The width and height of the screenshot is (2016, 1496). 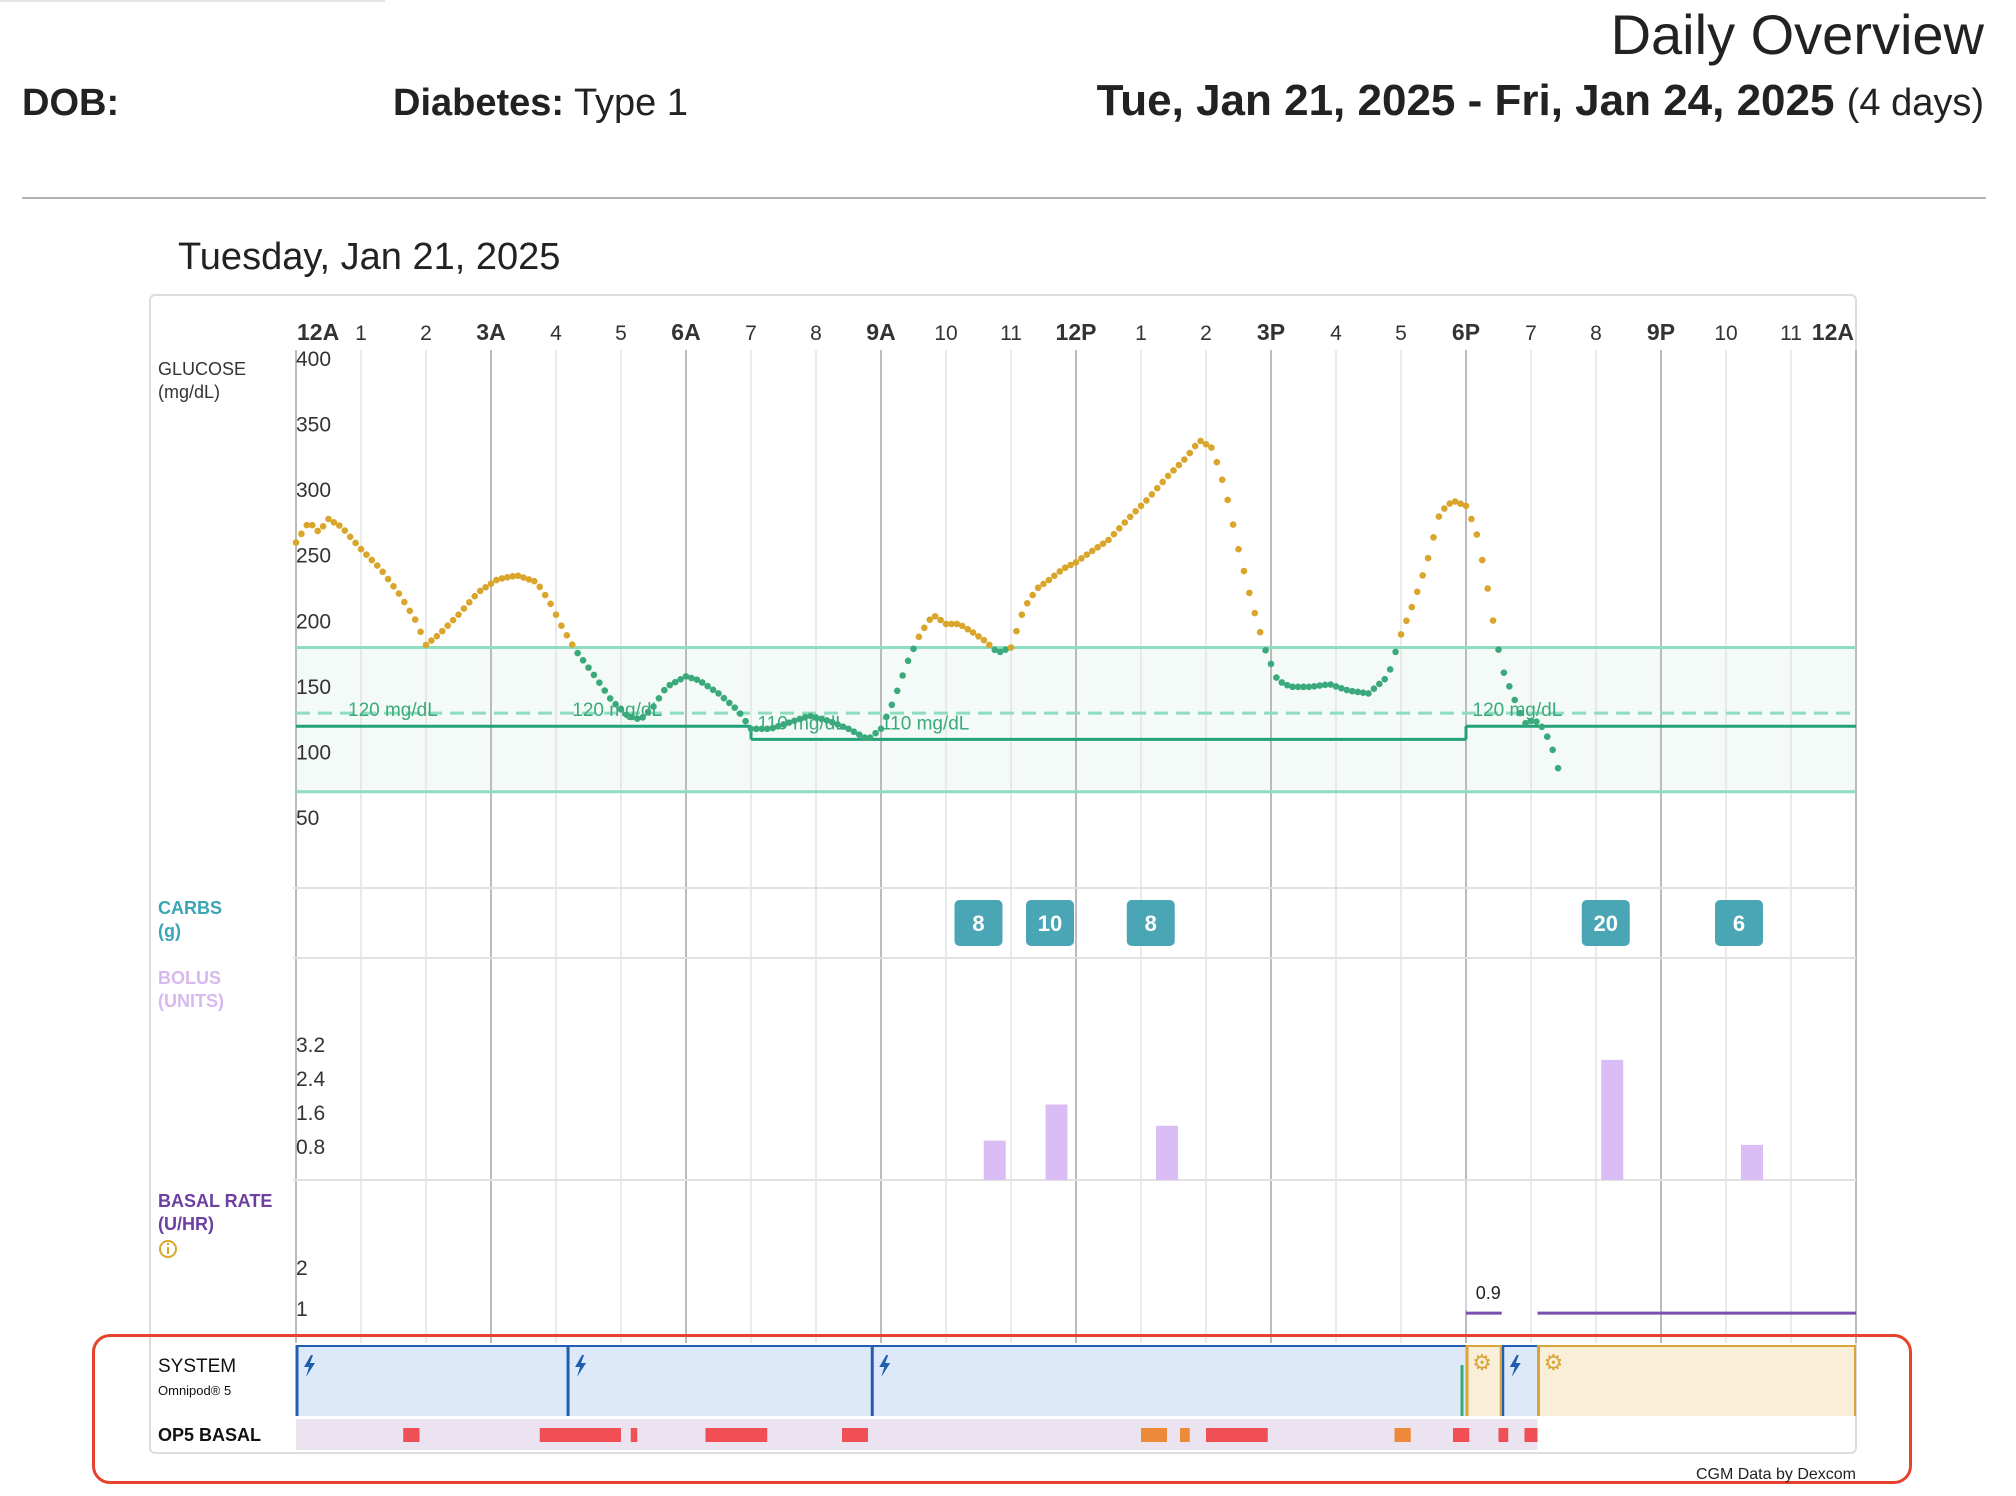 What do you see at coordinates (1739, 923) in the screenshot?
I see `carb-value-label: 6` at bounding box center [1739, 923].